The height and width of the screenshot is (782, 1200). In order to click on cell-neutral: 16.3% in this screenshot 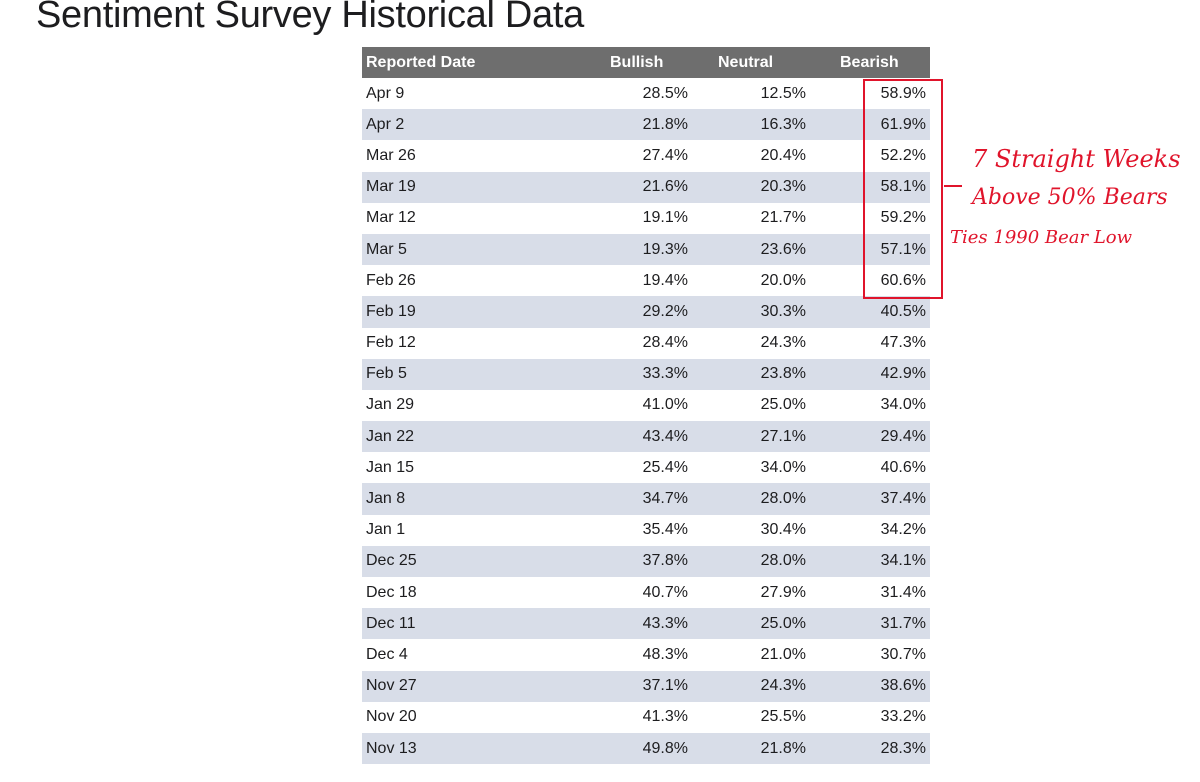, I will do `click(783, 124)`.